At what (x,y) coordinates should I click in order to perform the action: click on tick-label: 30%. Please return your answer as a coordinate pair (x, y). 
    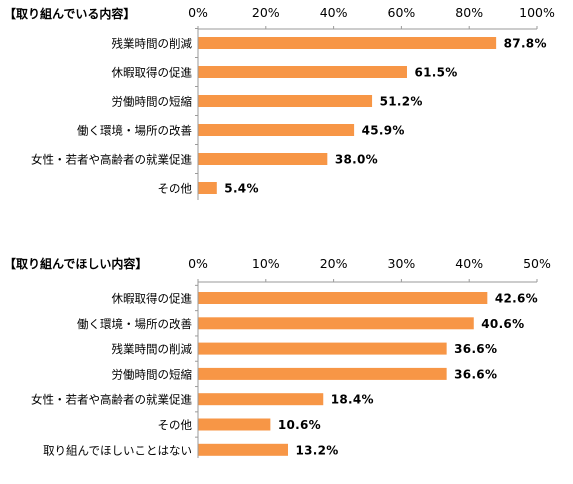
    Looking at the image, I should click on (402, 263).